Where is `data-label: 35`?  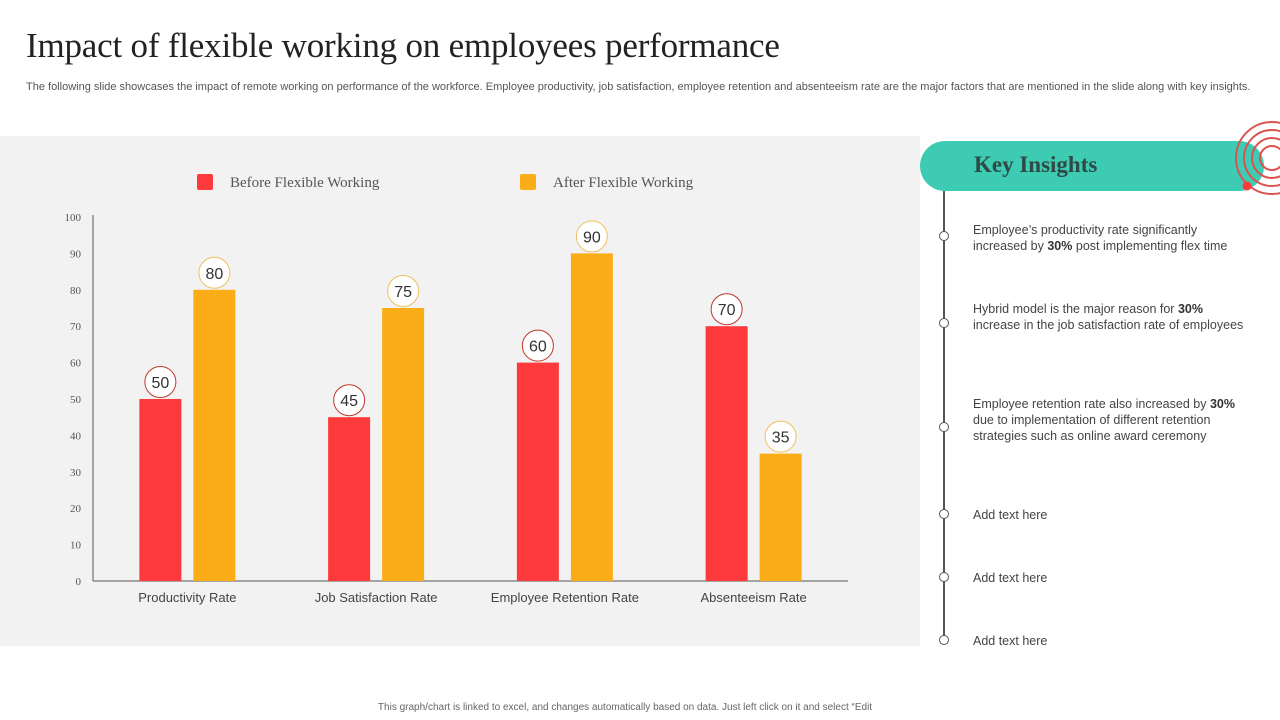 data-label: 35 is located at coordinates (781, 438).